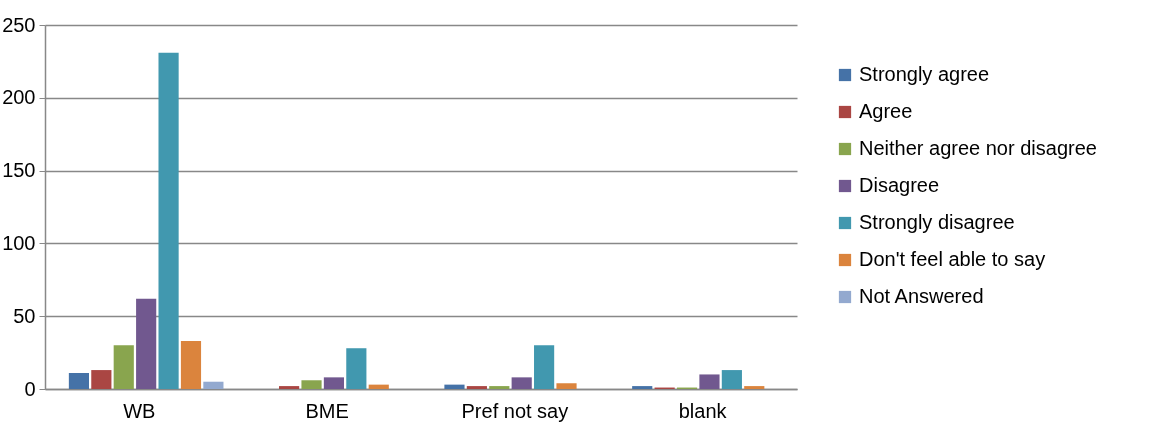 This screenshot has width=1151, height=434. What do you see at coordinates (24, 315) in the screenshot?
I see `y-tick-label: 50` at bounding box center [24, 315].